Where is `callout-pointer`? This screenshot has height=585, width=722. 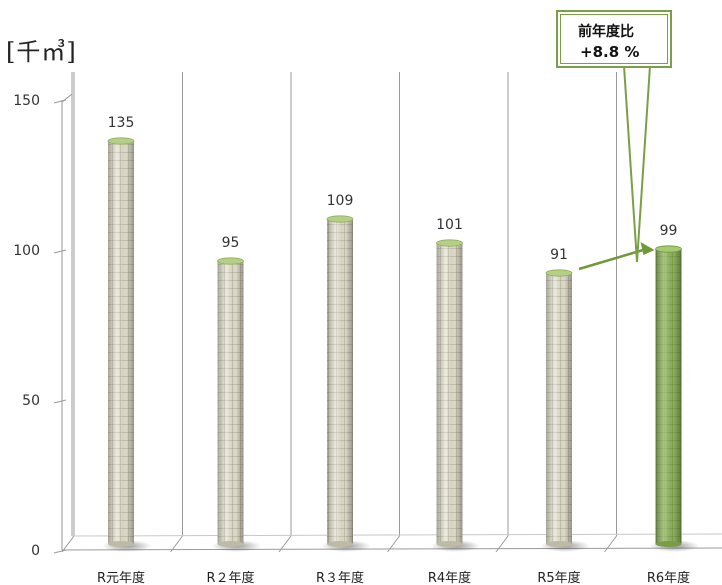
callout-pointer is located at coordinates (637, 164).